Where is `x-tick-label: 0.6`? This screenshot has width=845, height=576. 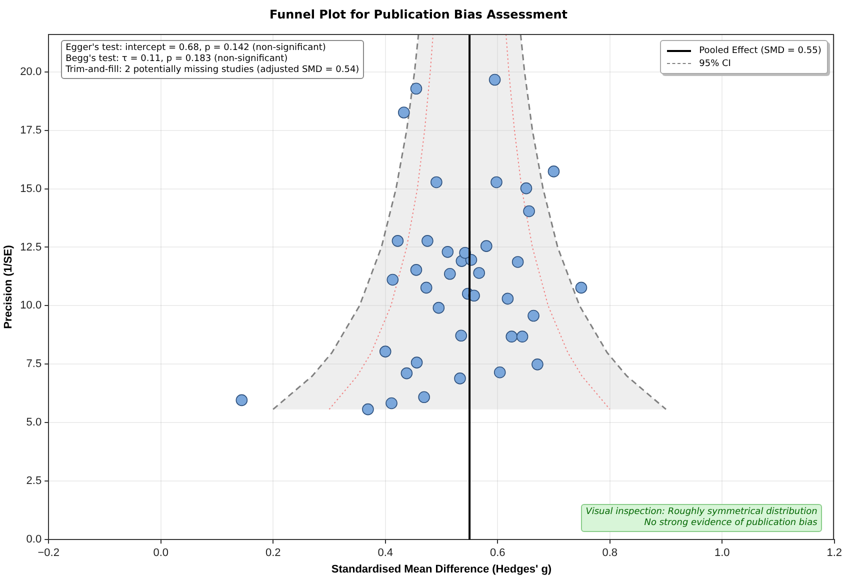 x-tick-label: 0.6 is located at coordinates (498, 553).